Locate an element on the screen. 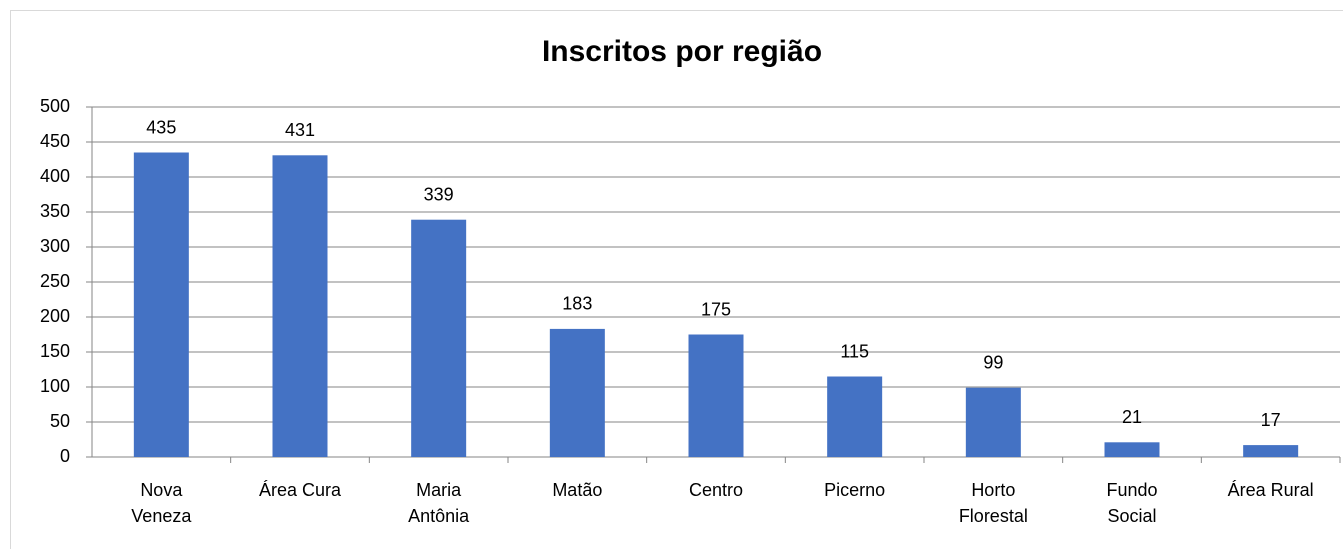 This screenshot has width=1343, height=549. y-tick-label: 250 is located at coordinates (55, 281).